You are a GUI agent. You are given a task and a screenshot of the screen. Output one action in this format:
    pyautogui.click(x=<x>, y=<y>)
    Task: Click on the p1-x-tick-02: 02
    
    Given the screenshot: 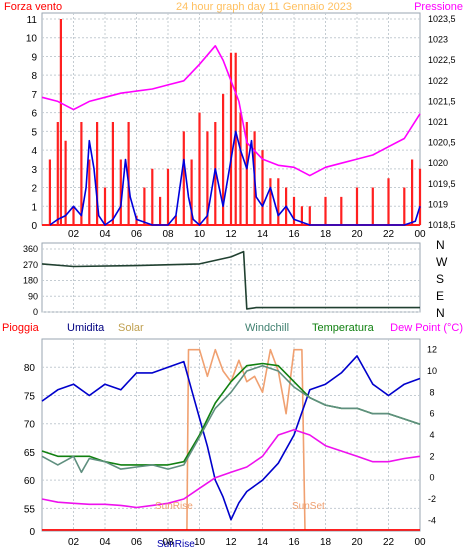 What is the action you would take?
    pyautogui.click(x=74, y=234)
    